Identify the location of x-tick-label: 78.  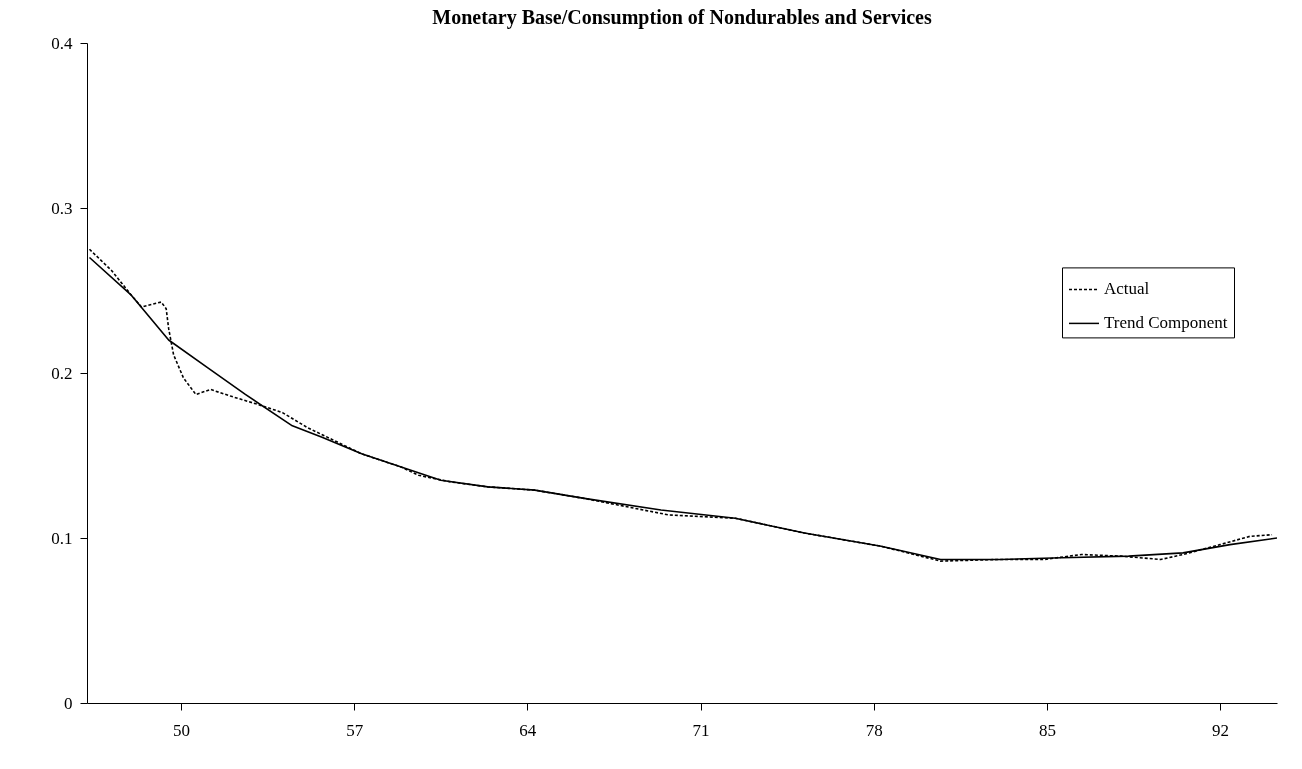
(874, 730).